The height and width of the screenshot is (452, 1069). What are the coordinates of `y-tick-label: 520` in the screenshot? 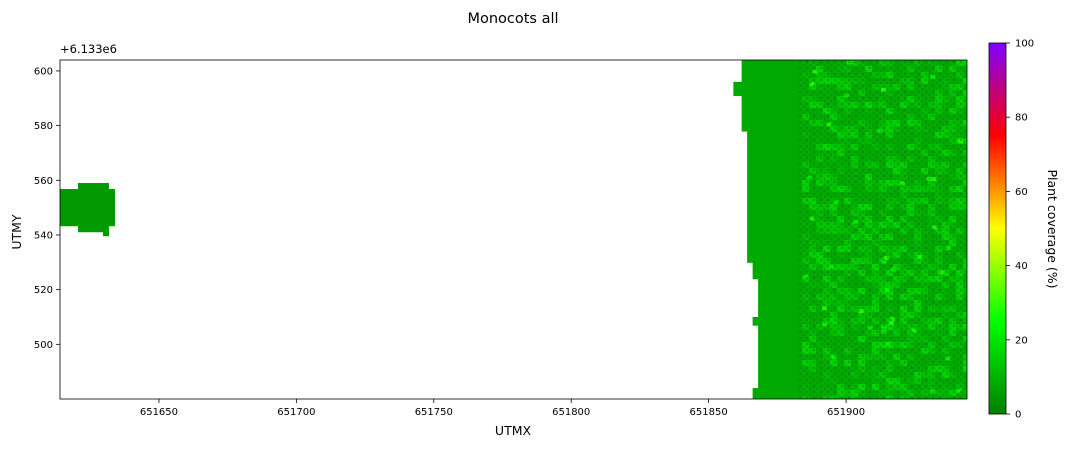 It's located at (43, 290).